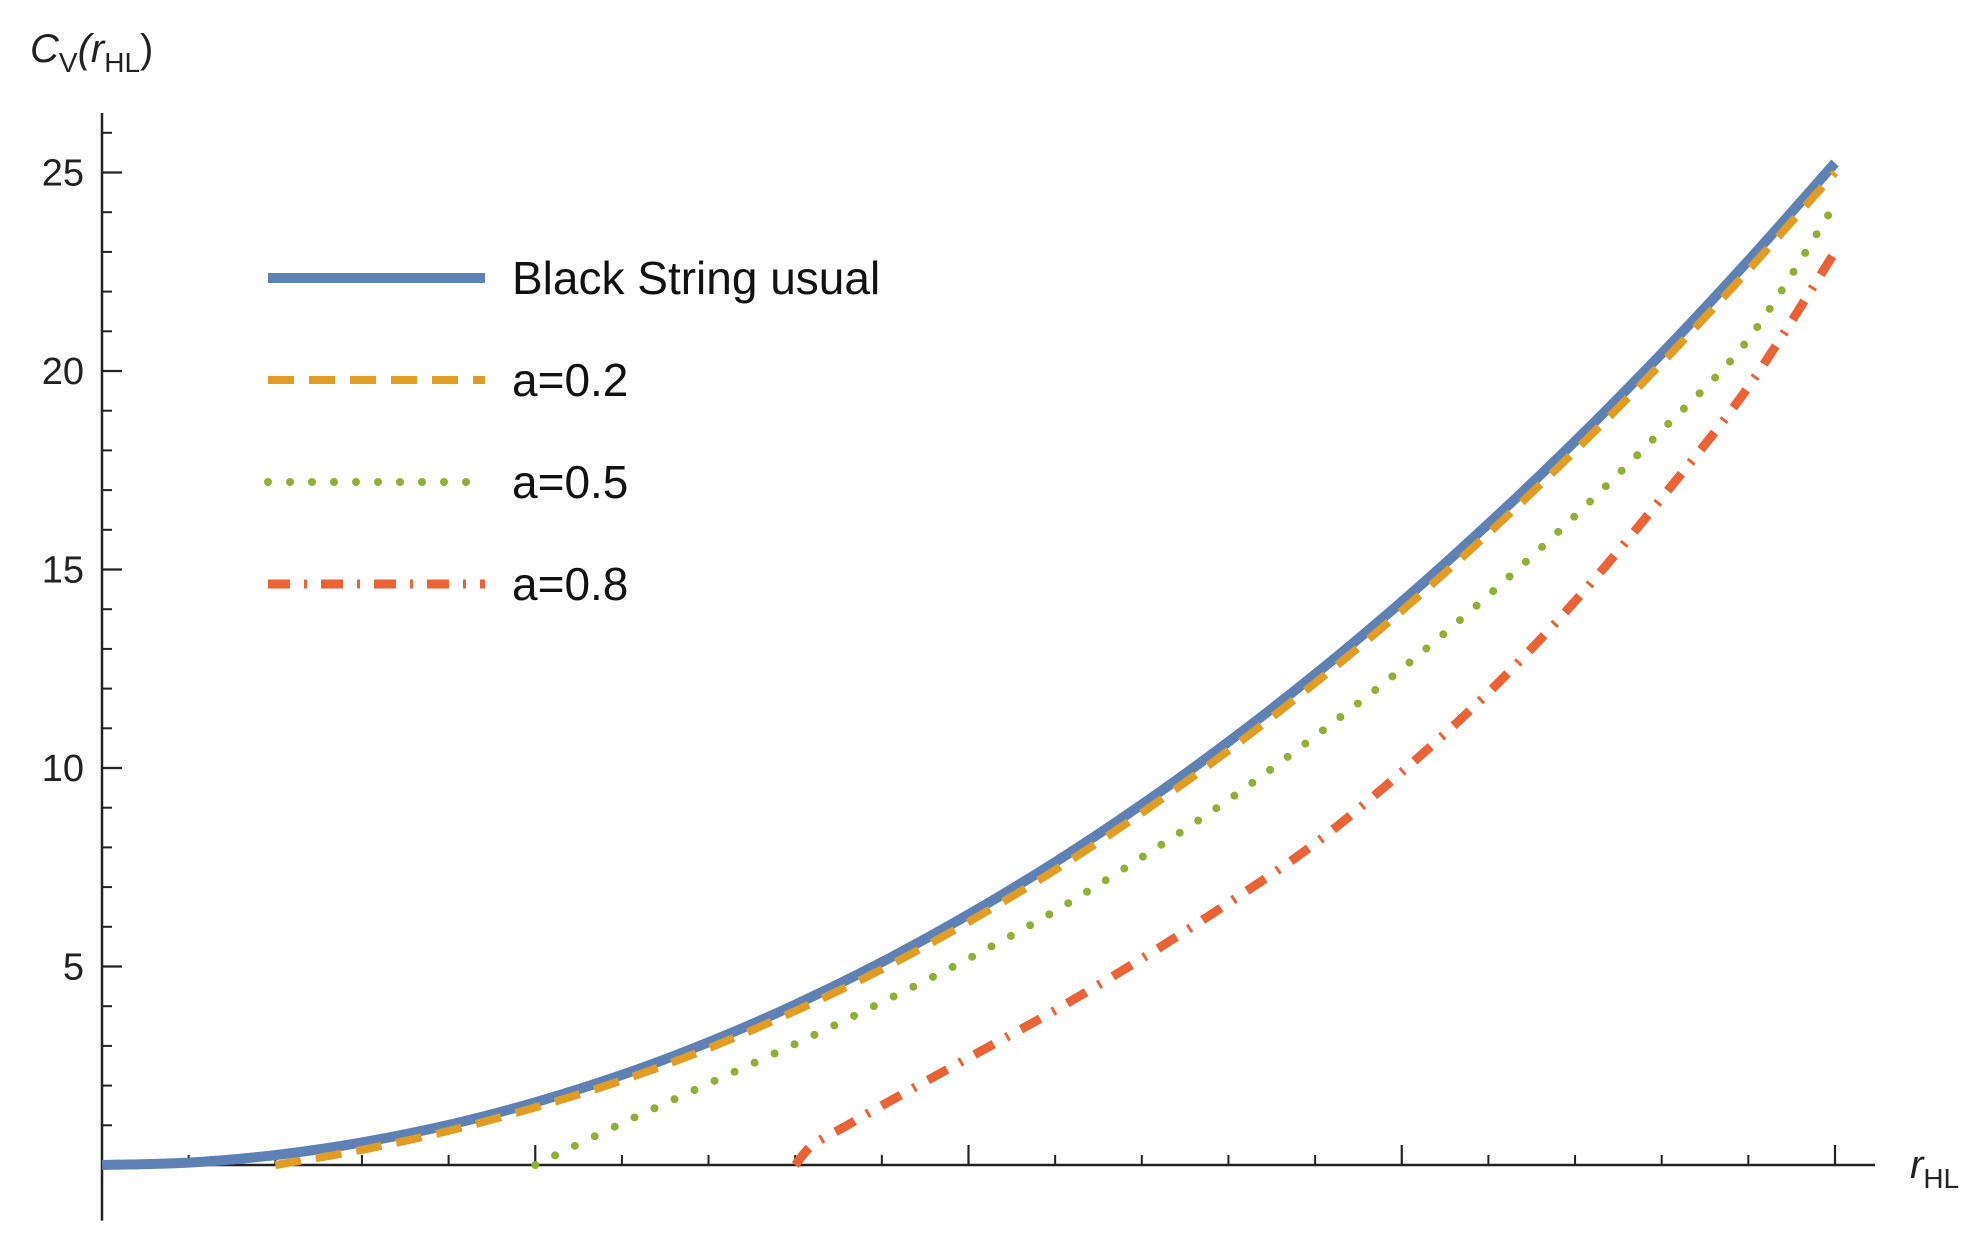 The width and height of the screenshot is (1980, 1233). What do you see at coordinates (696, 278) in the screenshot?
I see `legend-label-0: Black String usual` at bounding box center [696, 278].